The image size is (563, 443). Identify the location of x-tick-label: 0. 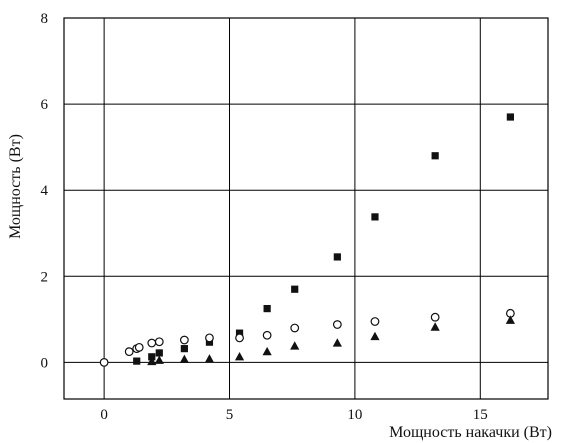
(104, 415).